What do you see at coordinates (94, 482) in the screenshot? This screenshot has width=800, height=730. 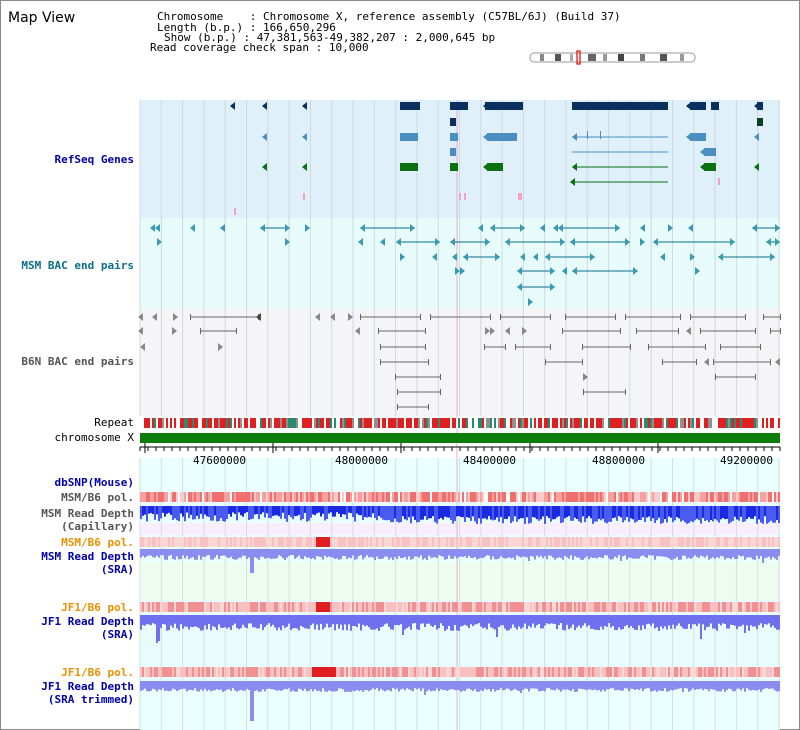 I see `track-label-dbsnp: dbSNP(Mouse)` at bounding box center [94, 482].